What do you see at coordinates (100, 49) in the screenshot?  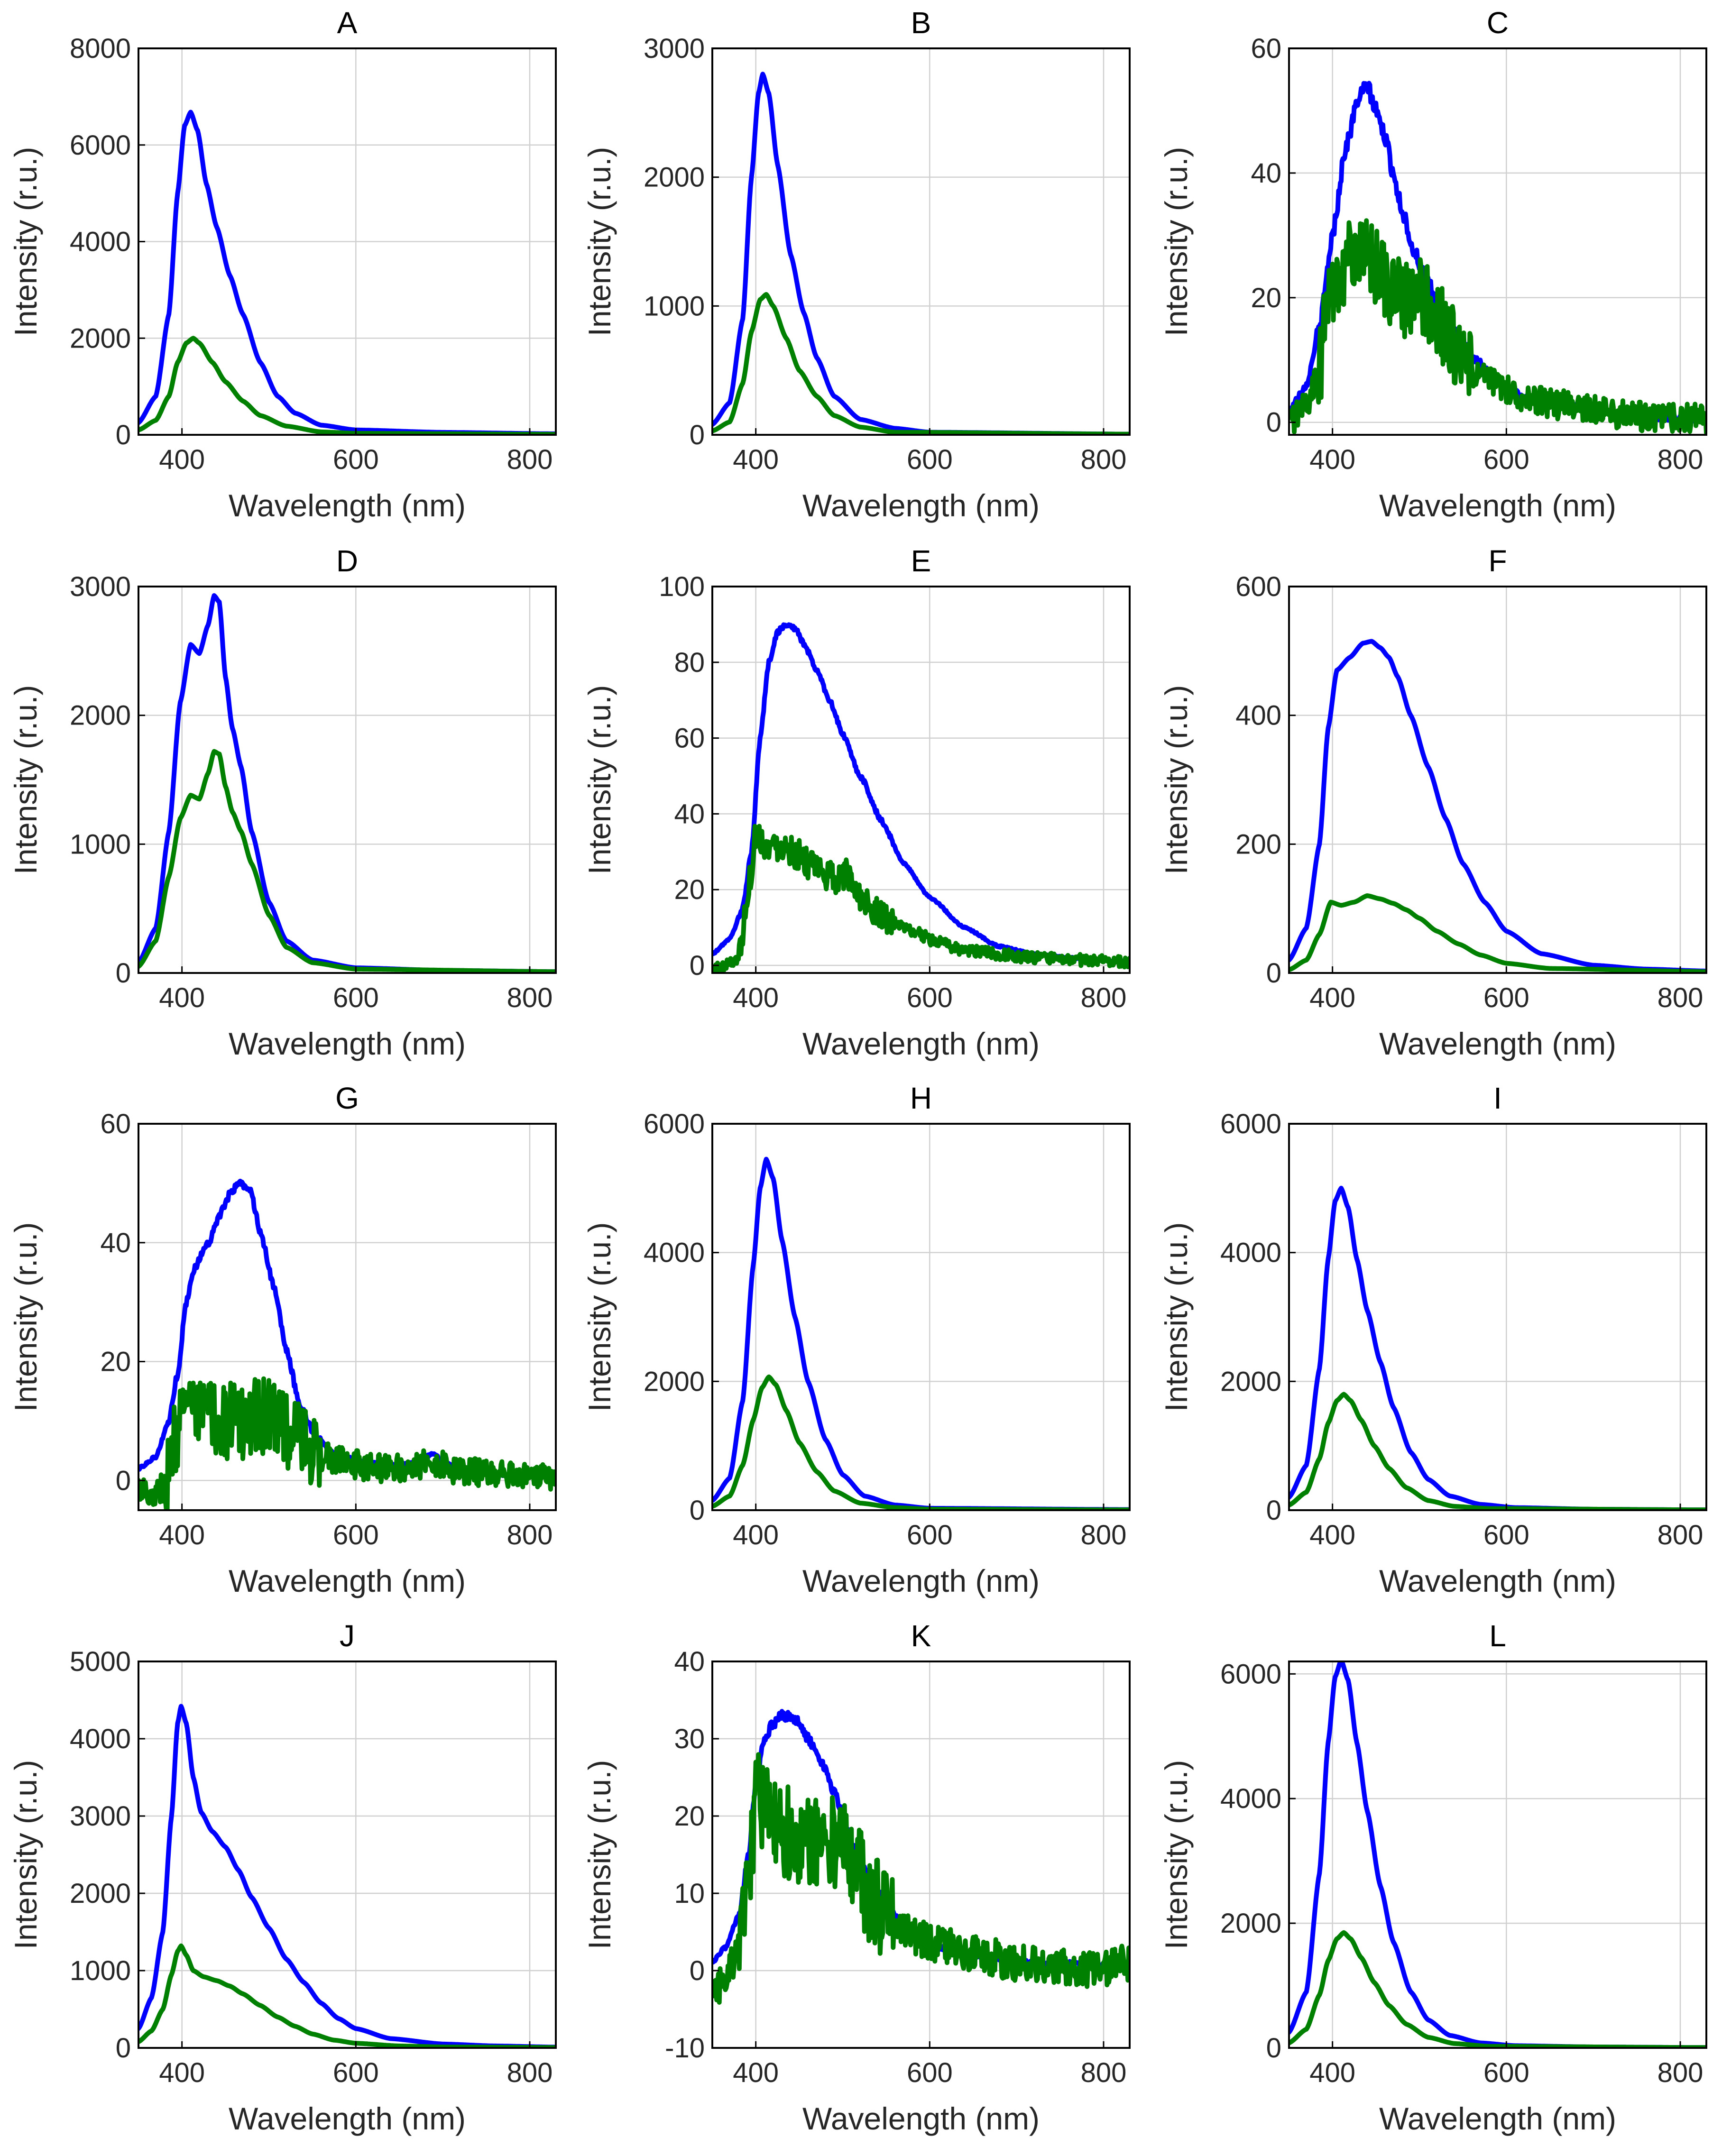 I see `y-tick-label: 8000` at bounding box center [100, 49].